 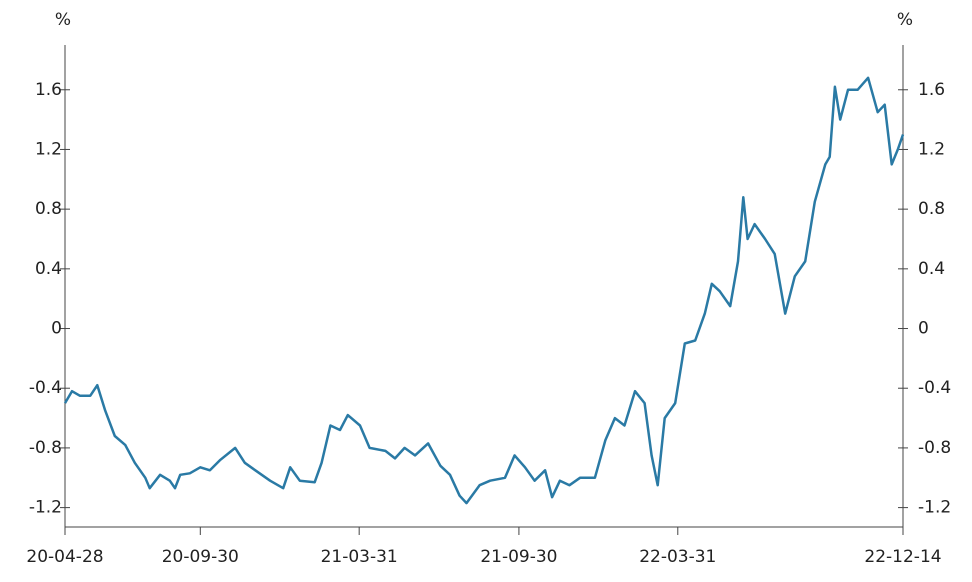 I want to click on y2-tick-label: 0.8, so click(x=931, y=209).